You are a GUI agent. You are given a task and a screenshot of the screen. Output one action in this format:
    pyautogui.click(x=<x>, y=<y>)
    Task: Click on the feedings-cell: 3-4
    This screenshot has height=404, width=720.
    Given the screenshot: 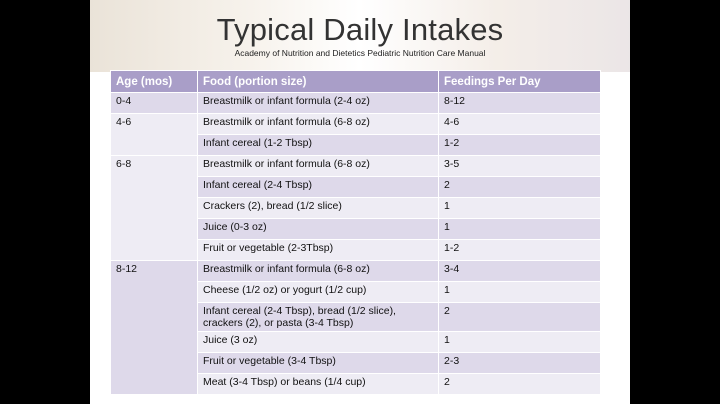 What is the action you would take?
    pyautogui.click(x=519, y=271)
    